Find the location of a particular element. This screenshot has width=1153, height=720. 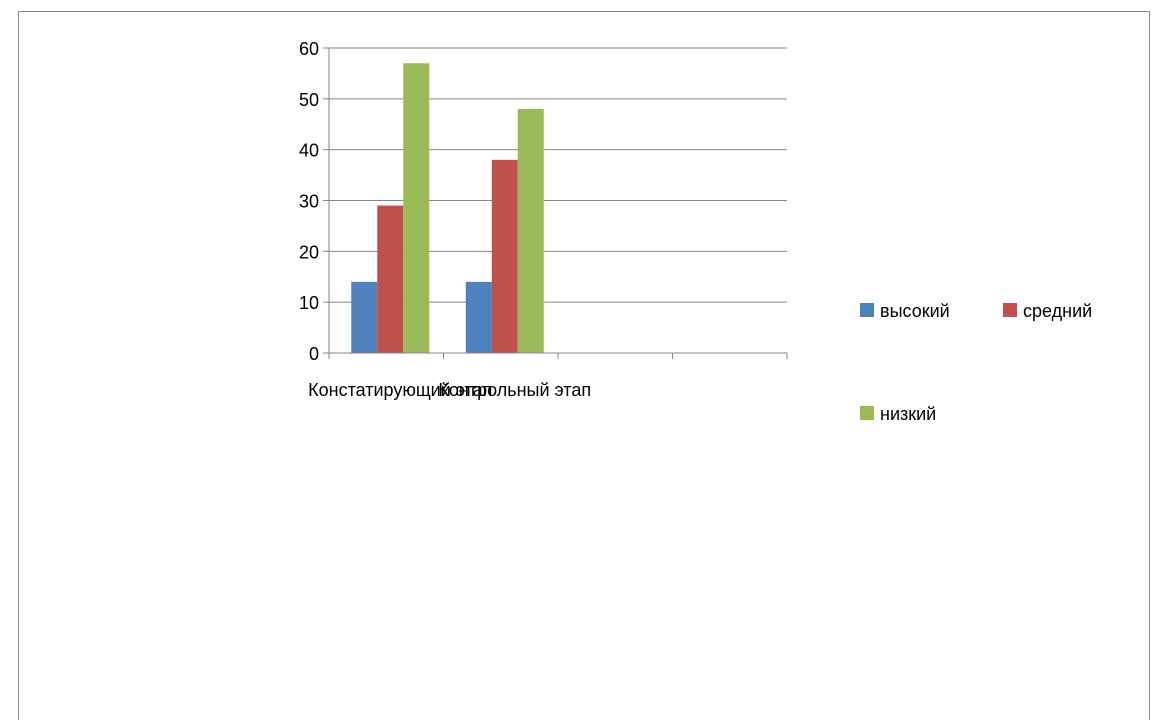

legend: высокий средний низкий is located at coordinates (976, 362).